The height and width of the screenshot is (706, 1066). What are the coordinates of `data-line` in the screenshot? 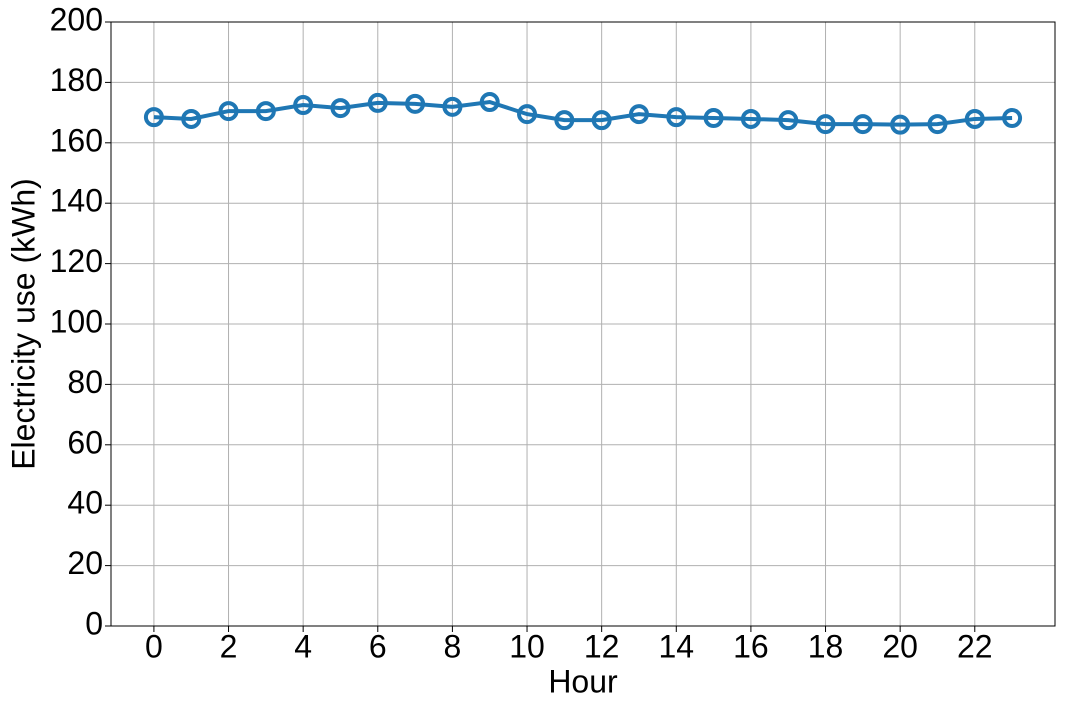 It's located at (583, 113).